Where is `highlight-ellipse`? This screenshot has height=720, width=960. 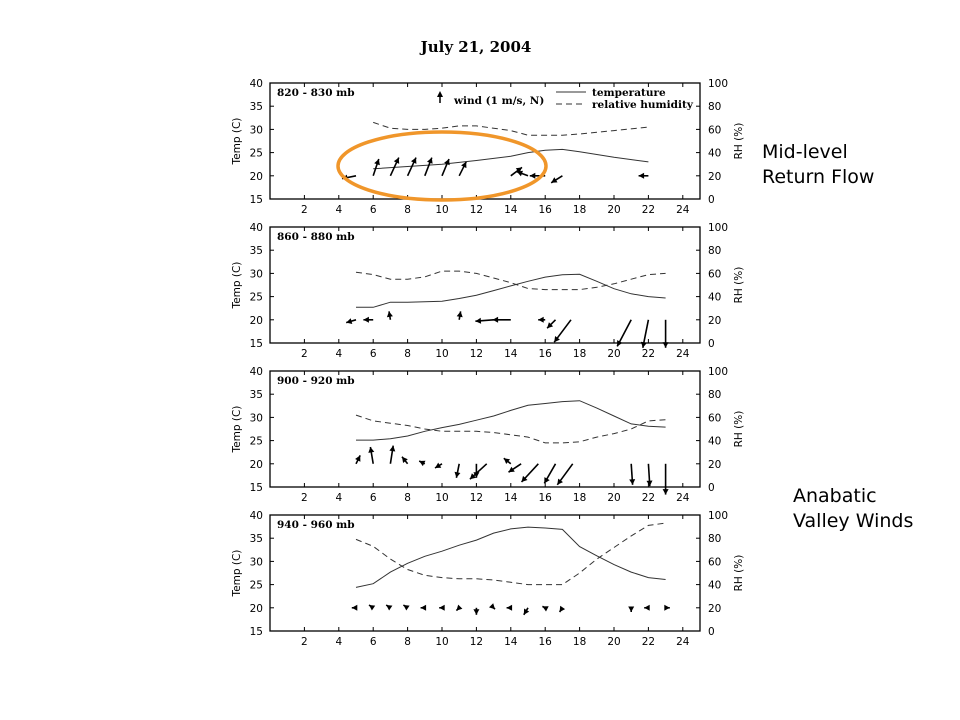 highlight-ellipse is located at coordinates (442, 166).